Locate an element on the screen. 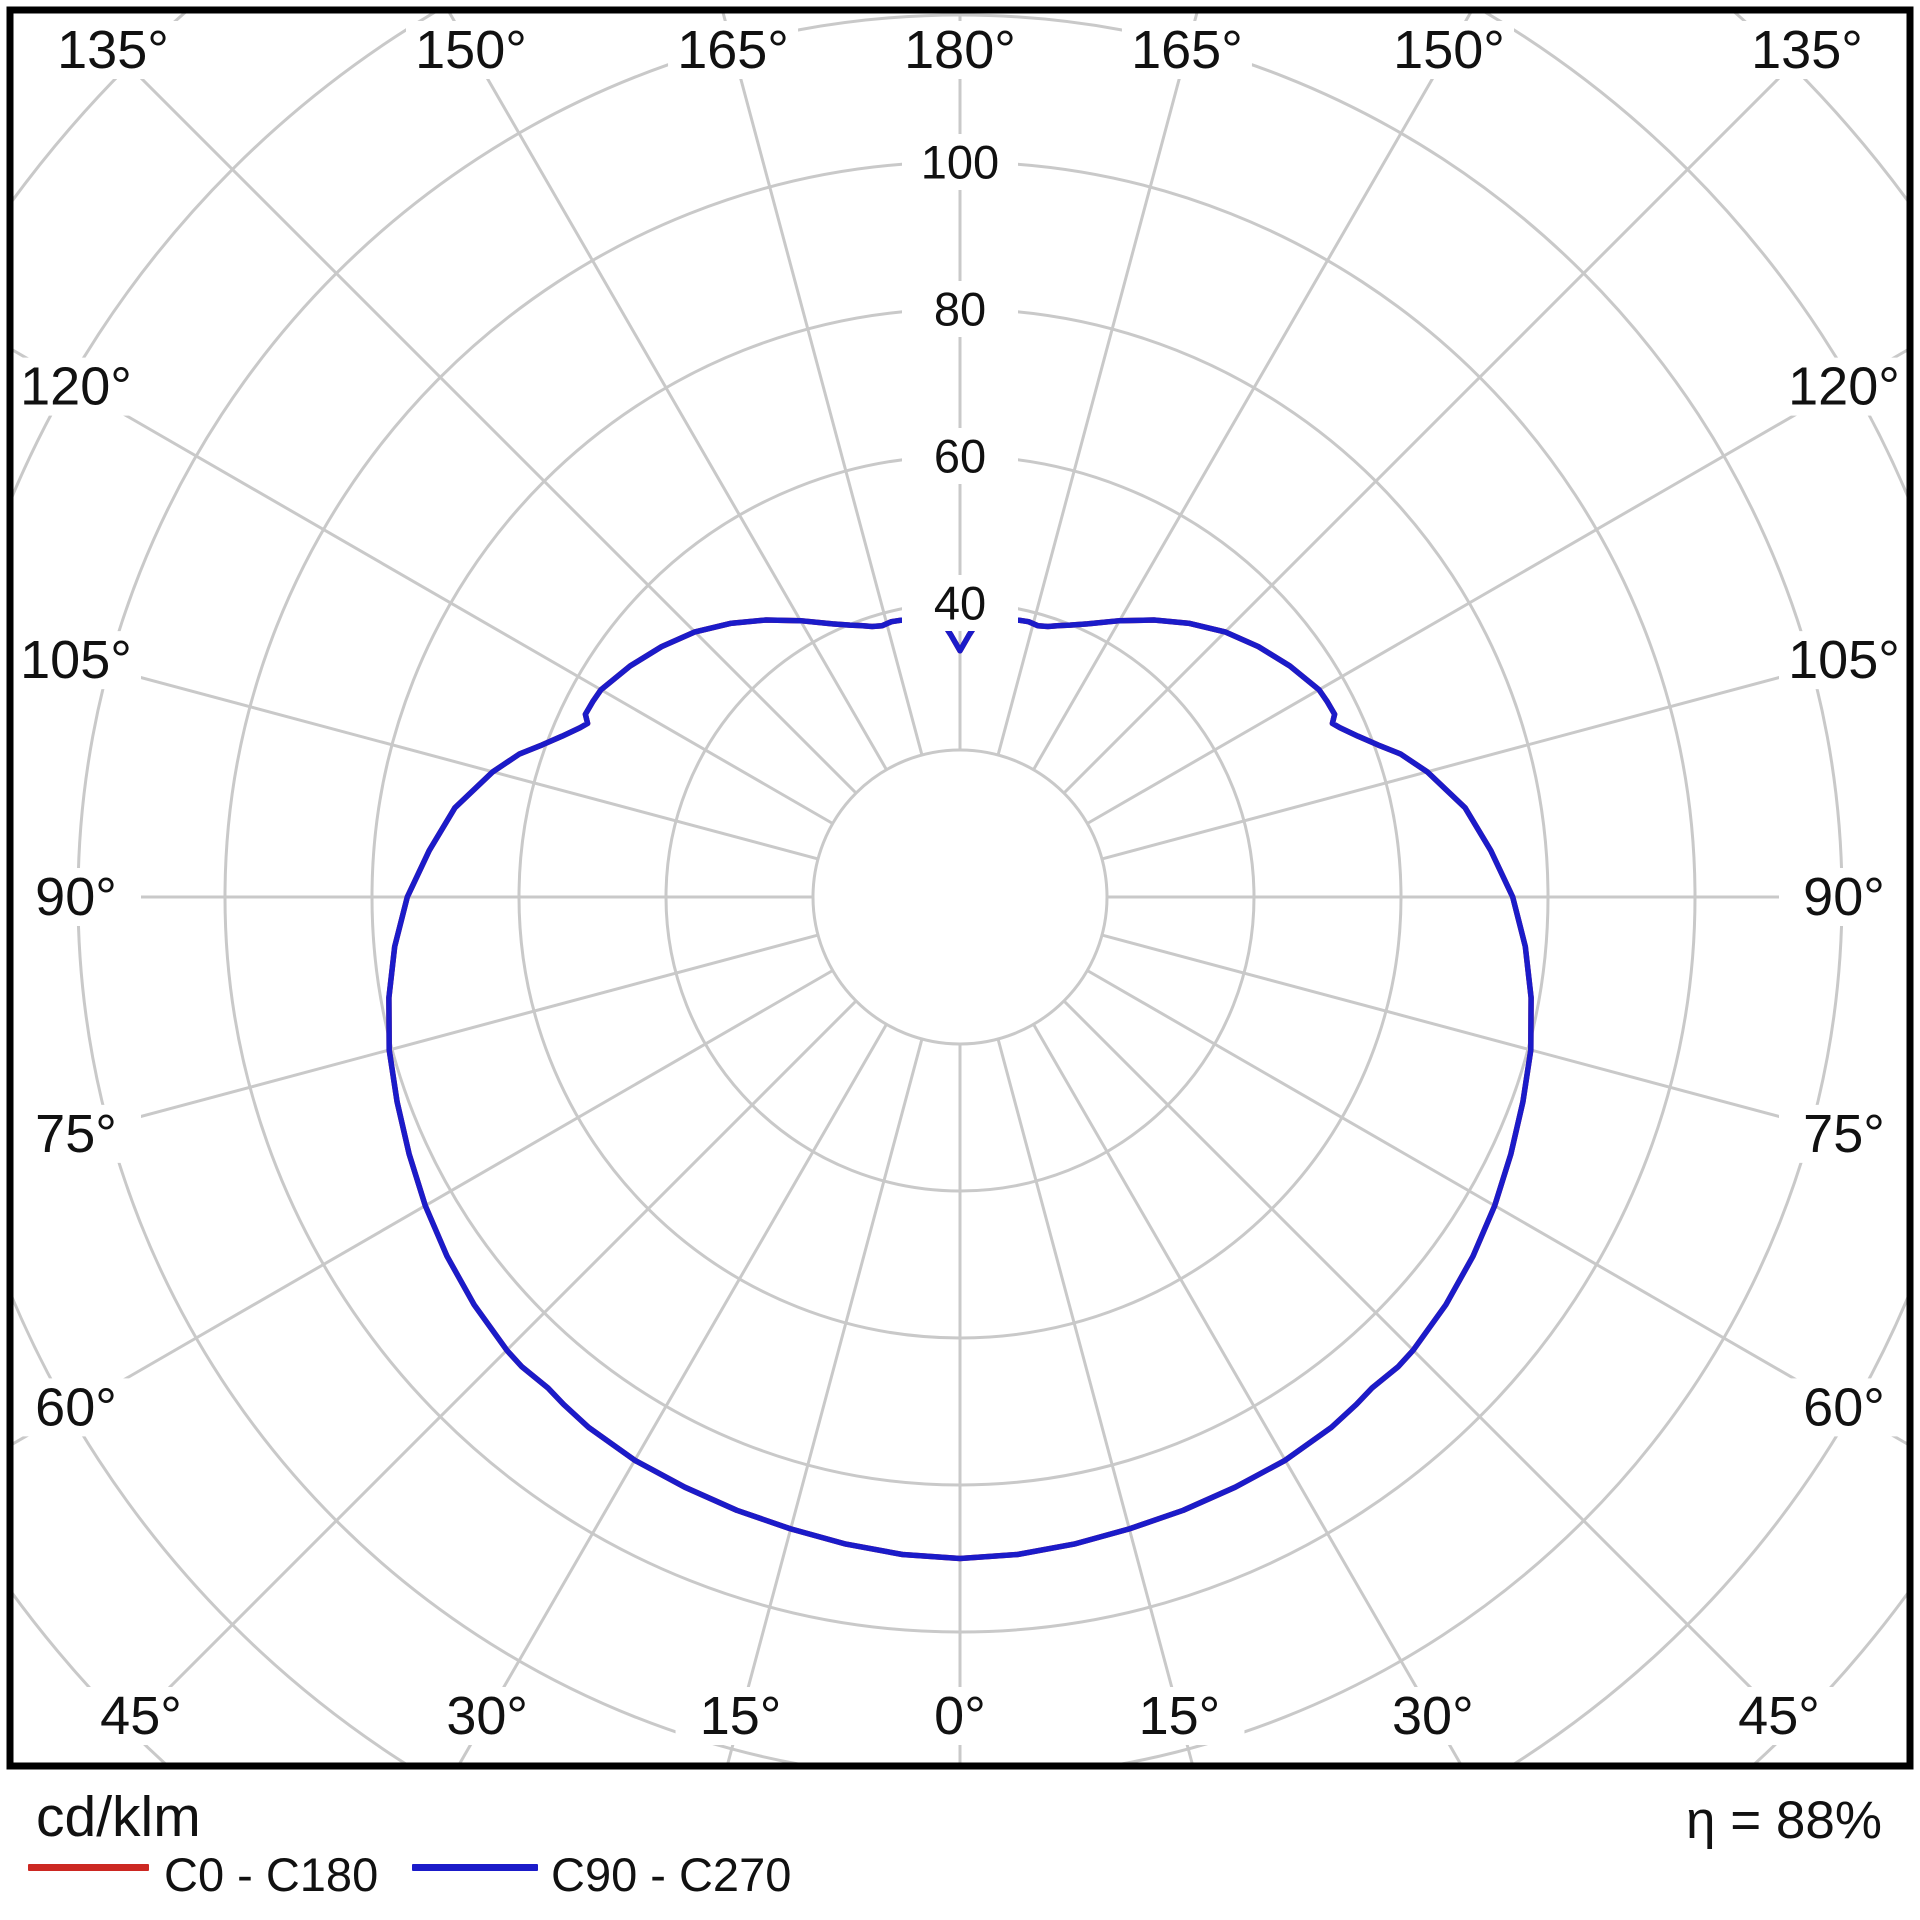 The height and width of the screenshot is (1920, 1920). angle-label-180-mask is located at coordinates (960, 50).